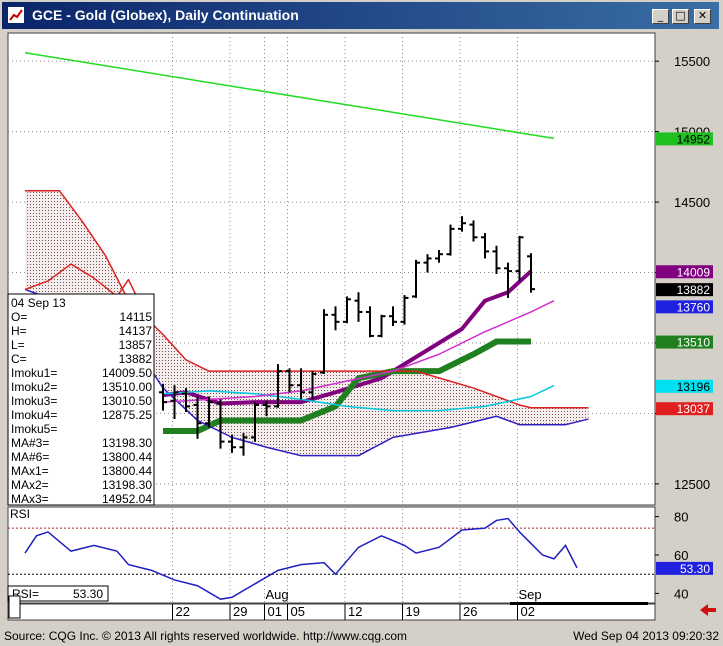 This screenshot has height=646, width=723. Describe the element at coordinates (695, 569) in the screenshot. I see `rsi-tag-label: 53.30` at that location.